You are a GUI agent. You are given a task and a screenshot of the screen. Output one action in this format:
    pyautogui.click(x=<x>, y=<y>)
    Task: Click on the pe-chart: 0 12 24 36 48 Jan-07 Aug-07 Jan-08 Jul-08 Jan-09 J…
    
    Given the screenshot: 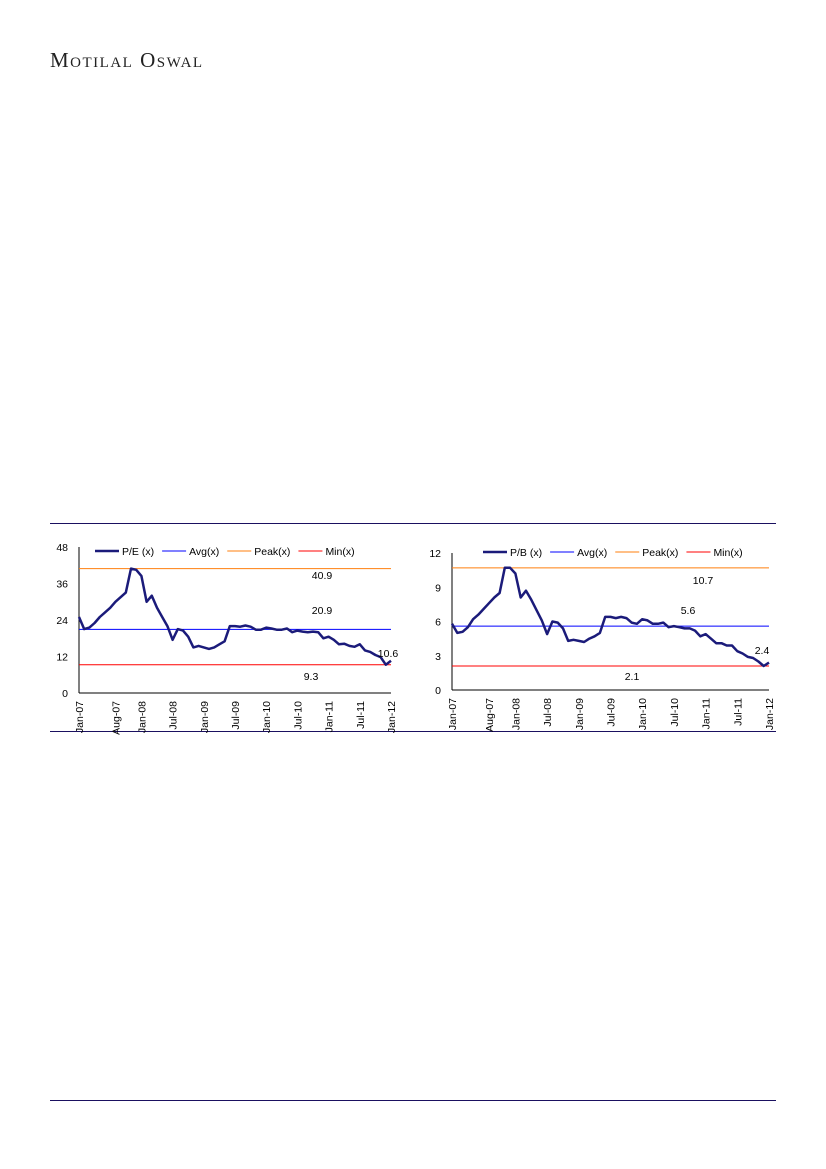 What is the action you would take?
    pyautogui.click(x=227, y=638)
    